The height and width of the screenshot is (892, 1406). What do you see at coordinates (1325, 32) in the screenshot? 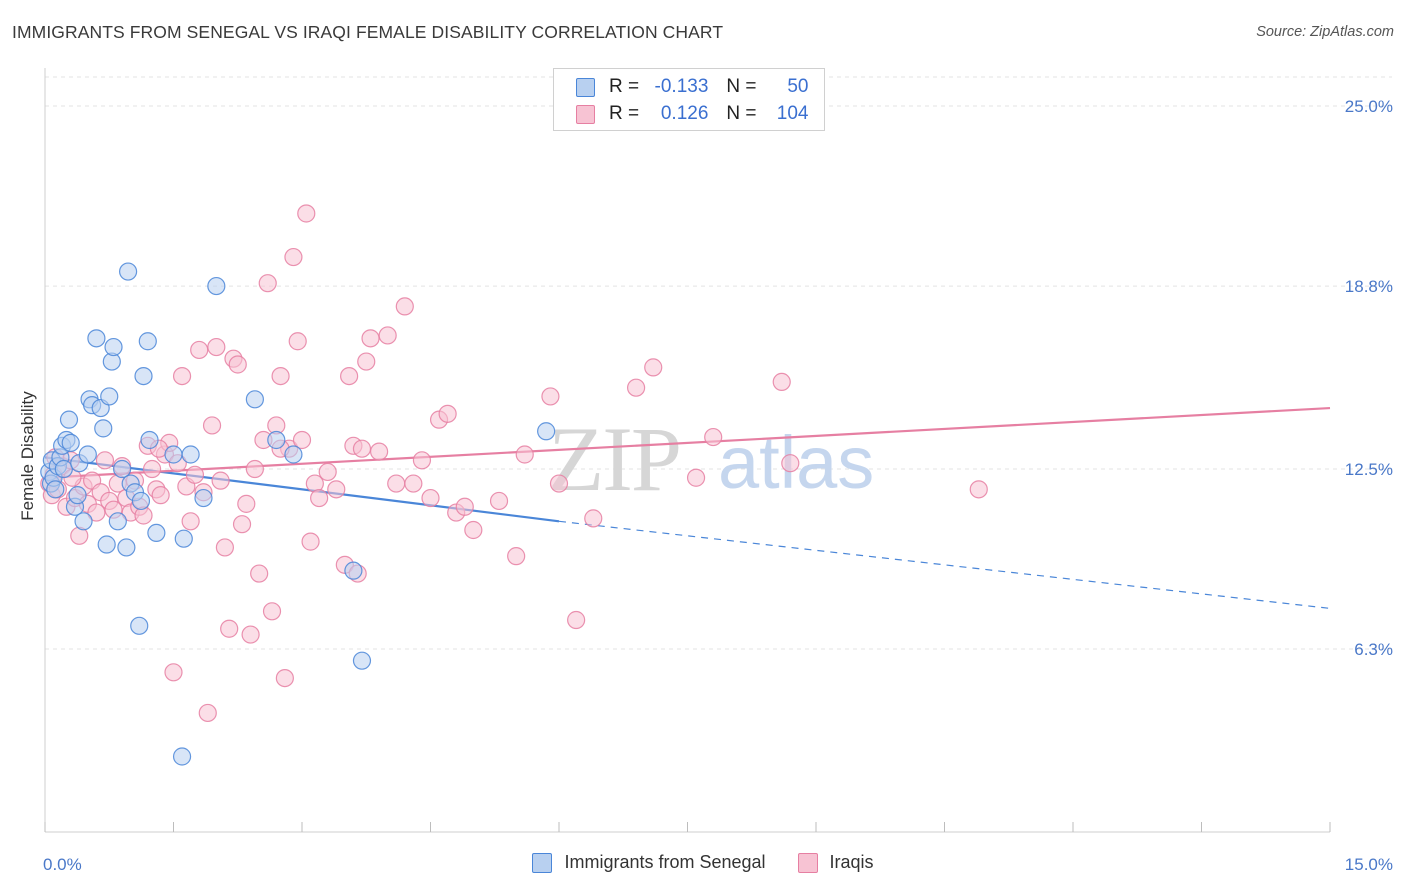
I see `source-credit: Source: ZipAtlas.com` at bounding box center [1325, 32].